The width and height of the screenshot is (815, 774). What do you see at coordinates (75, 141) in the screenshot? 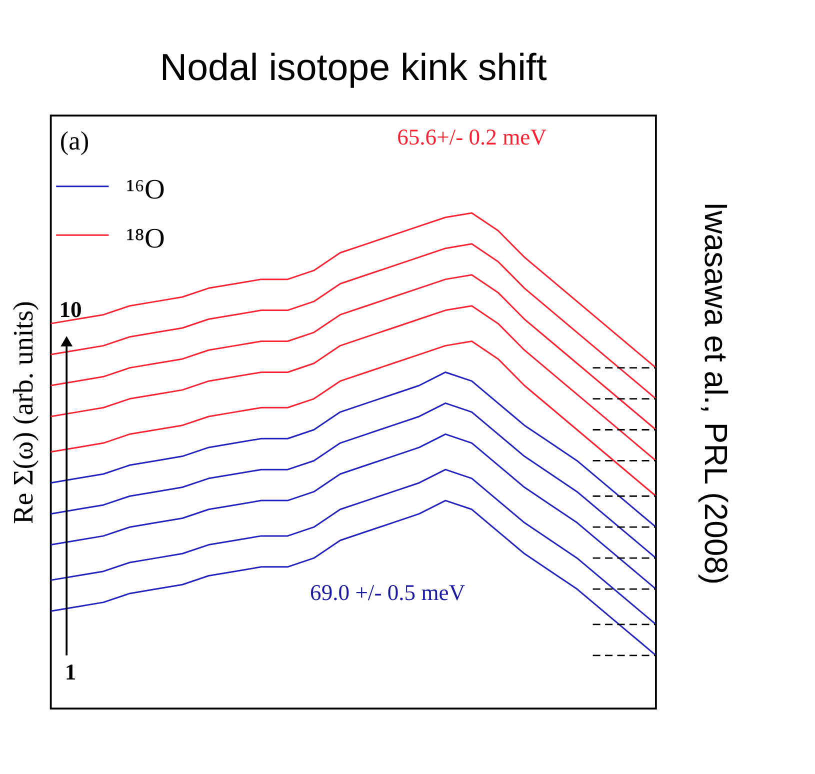
I see `text: (a)` at bounding box center [75, 141].